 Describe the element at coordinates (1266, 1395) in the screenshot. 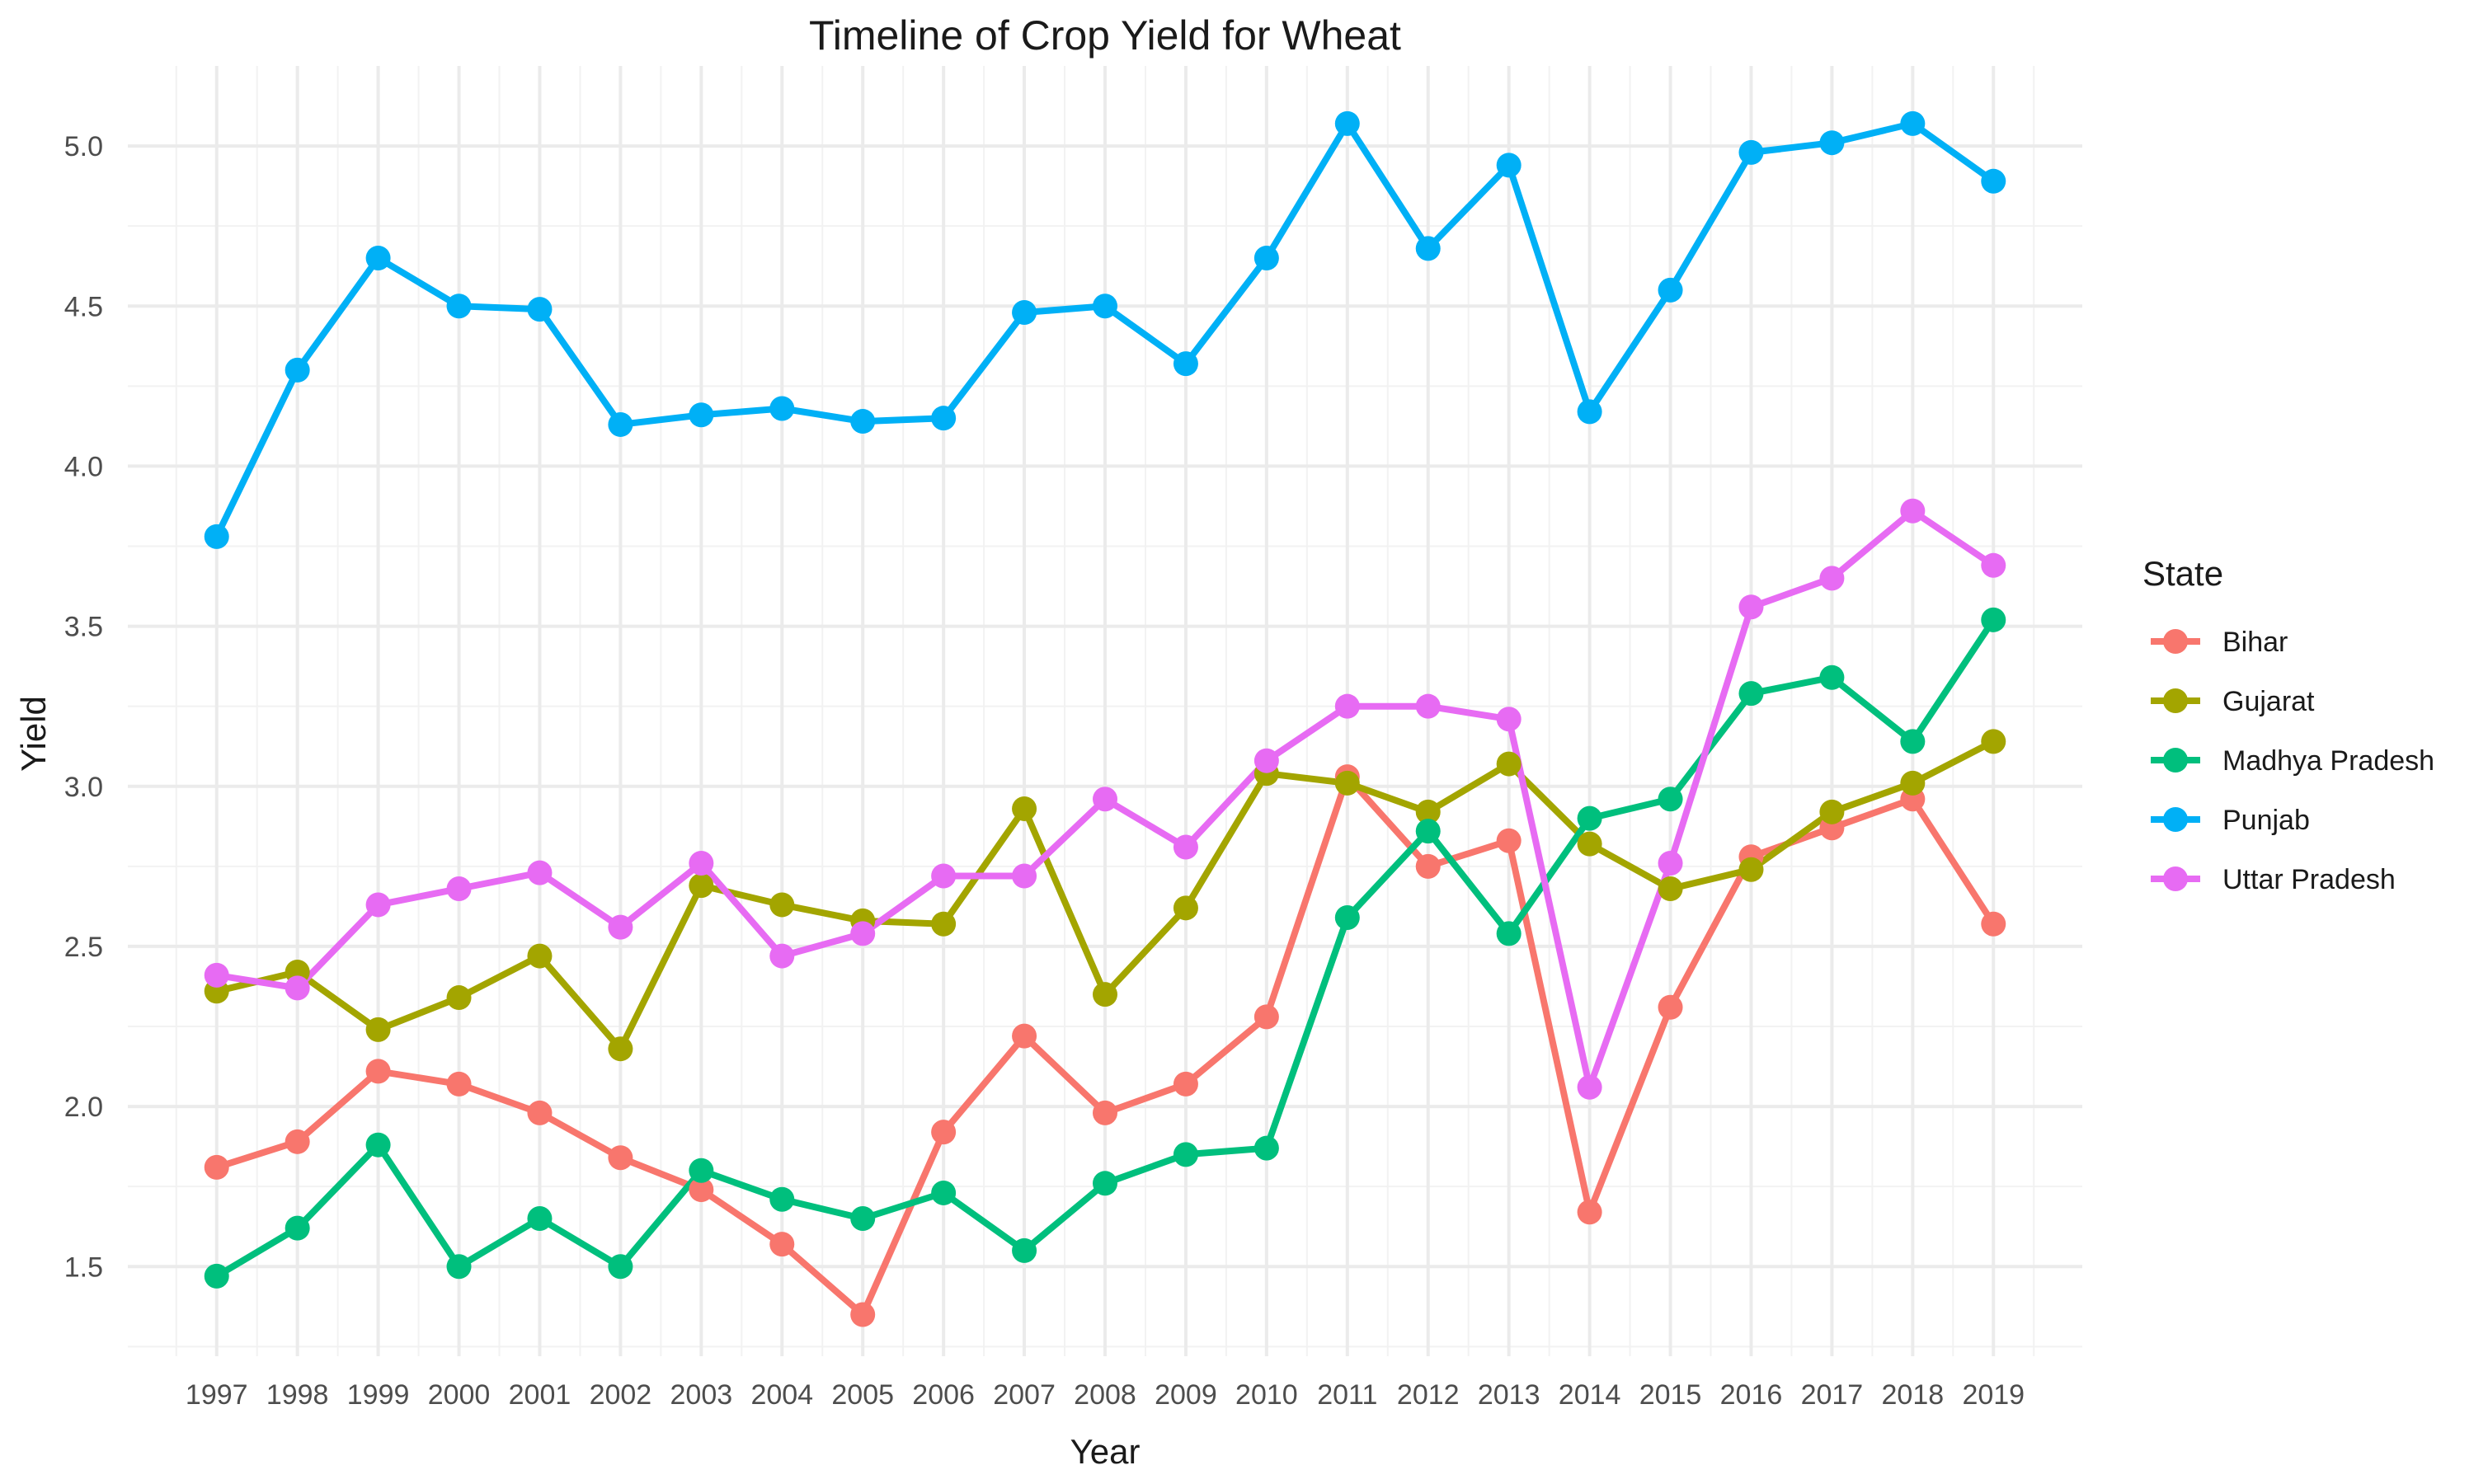

I see `x-tick-label: 2010` at that location.